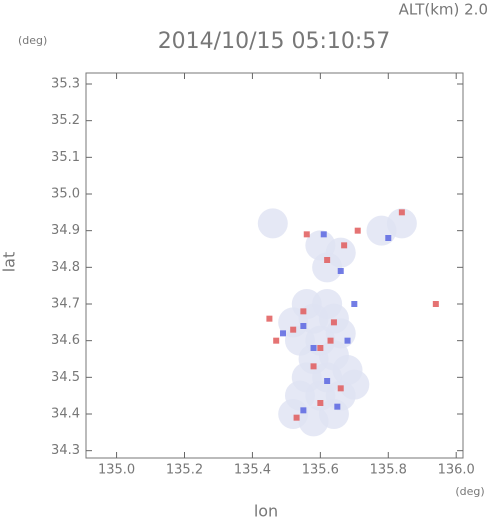  I want to click on y-tick-label: 34.7, so click(65, 304).